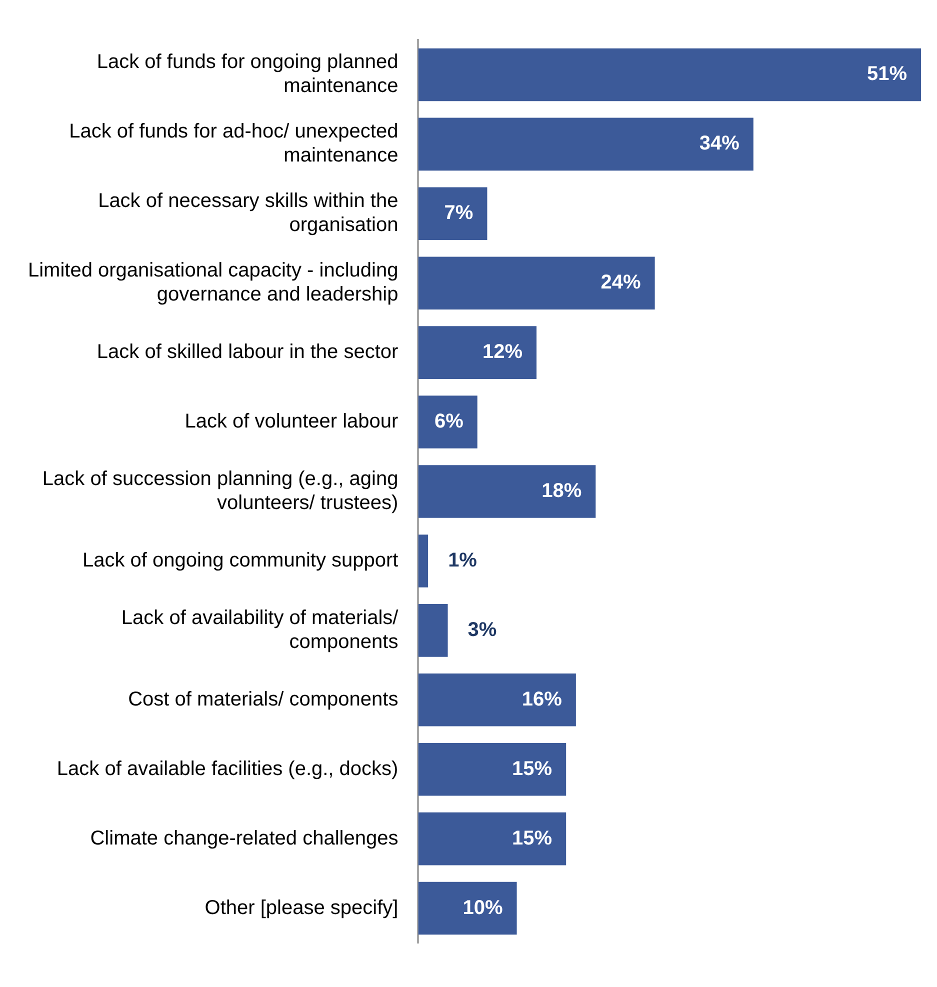  What do you see at coordinates (220, 491) in the screenshot?
I see `y-tick-label: Lack of succession planning (e.g., aging volunteers/ trustees)` at bounding box center [220, 491].